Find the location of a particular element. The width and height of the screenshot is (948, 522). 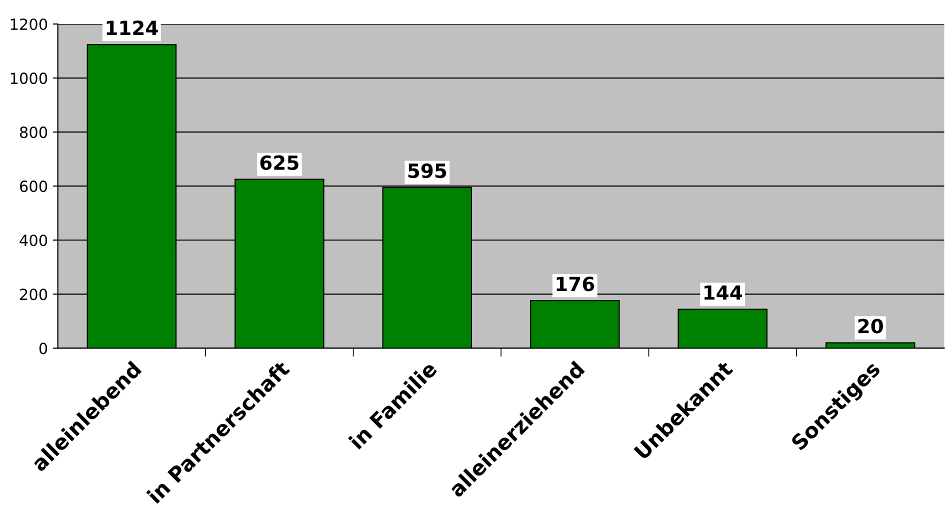

data-label: 595 is located at coordinates (427, 170).